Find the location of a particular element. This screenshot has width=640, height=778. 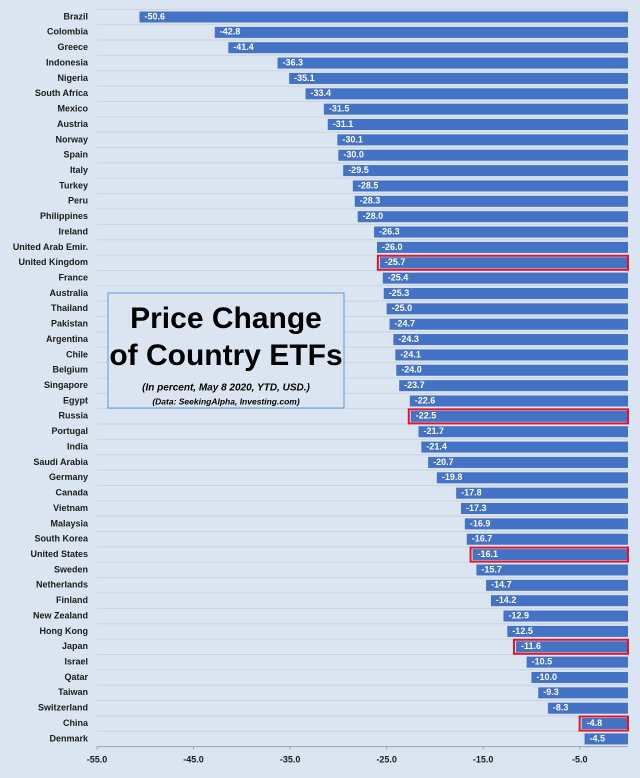

category-label: Greece is located at coordinates (72, 47).